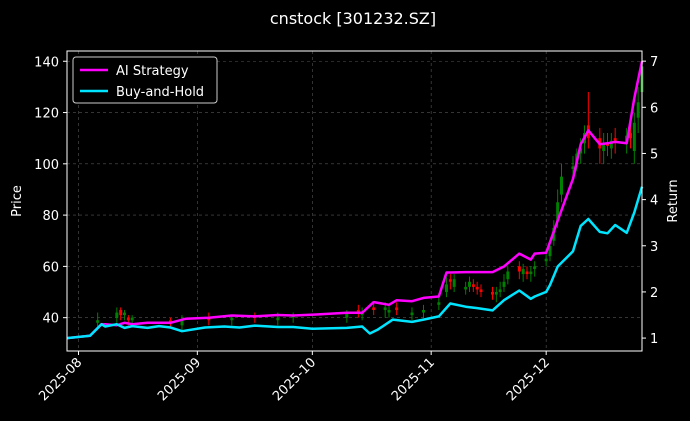 The width and height of the screenshot is (690, 421). I want to click on y-tick-label-left: 80, so click(50, 216).